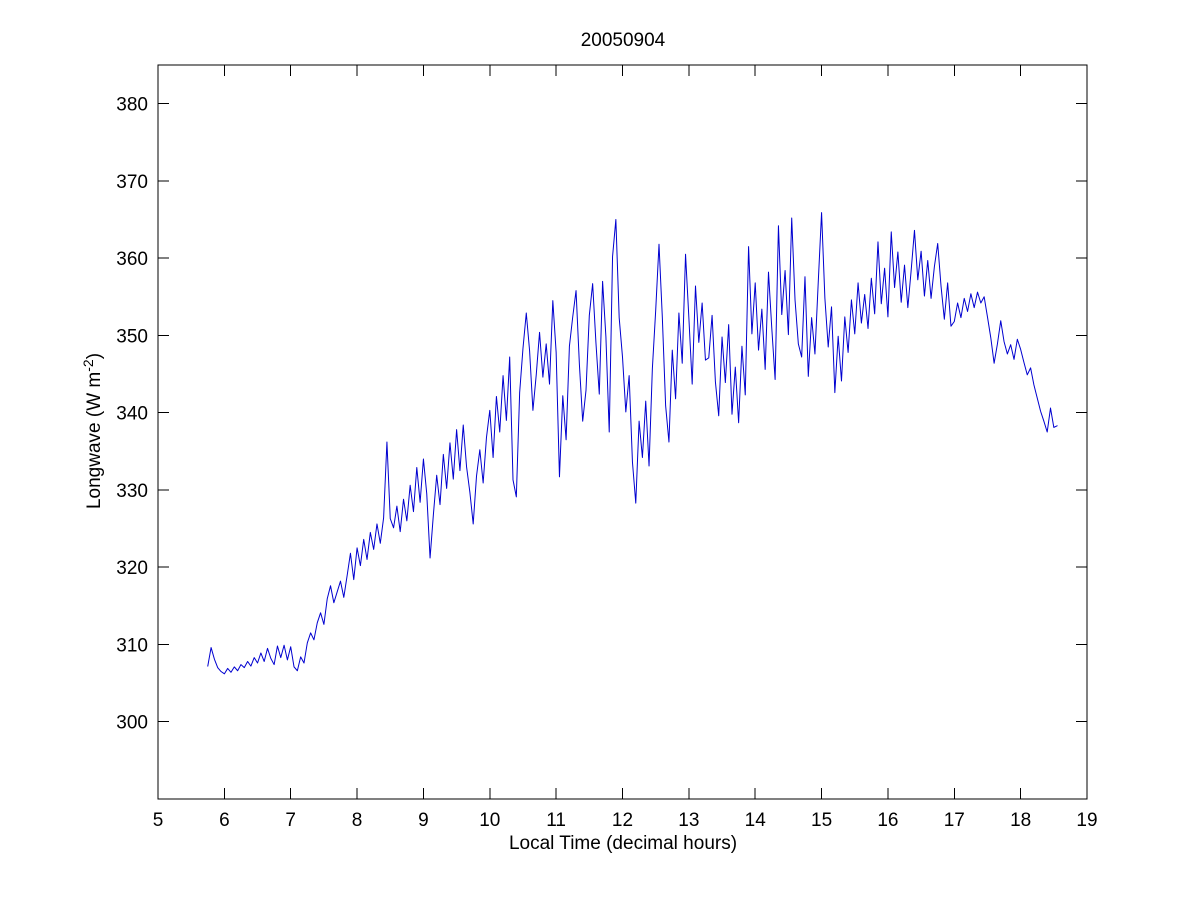  I want to click on y-tick-label: 310, so click(132, 645).